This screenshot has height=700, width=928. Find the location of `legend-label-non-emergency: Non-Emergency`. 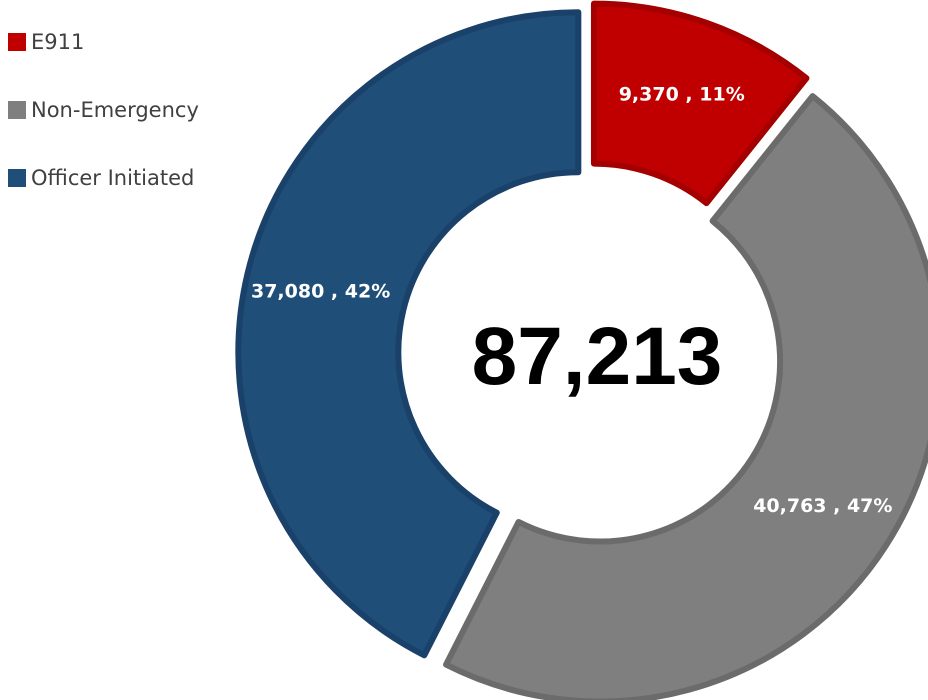

legend-label-non-emergency: Non-Emergency is located at coordinates (115, 110).